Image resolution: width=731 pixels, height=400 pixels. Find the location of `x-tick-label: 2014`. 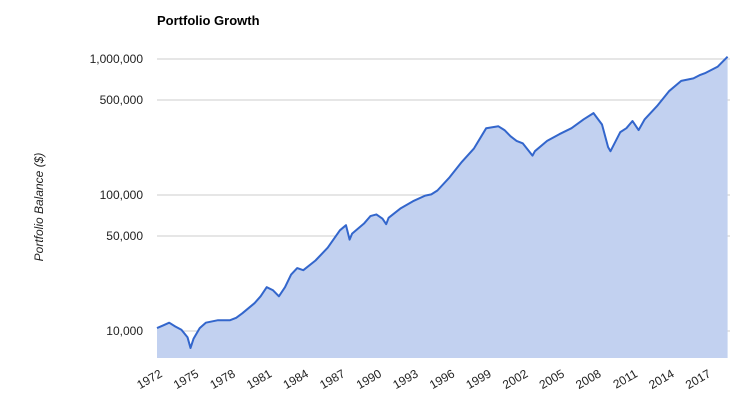

x-tick-label: 2014 is located at coordinates (661, 379).